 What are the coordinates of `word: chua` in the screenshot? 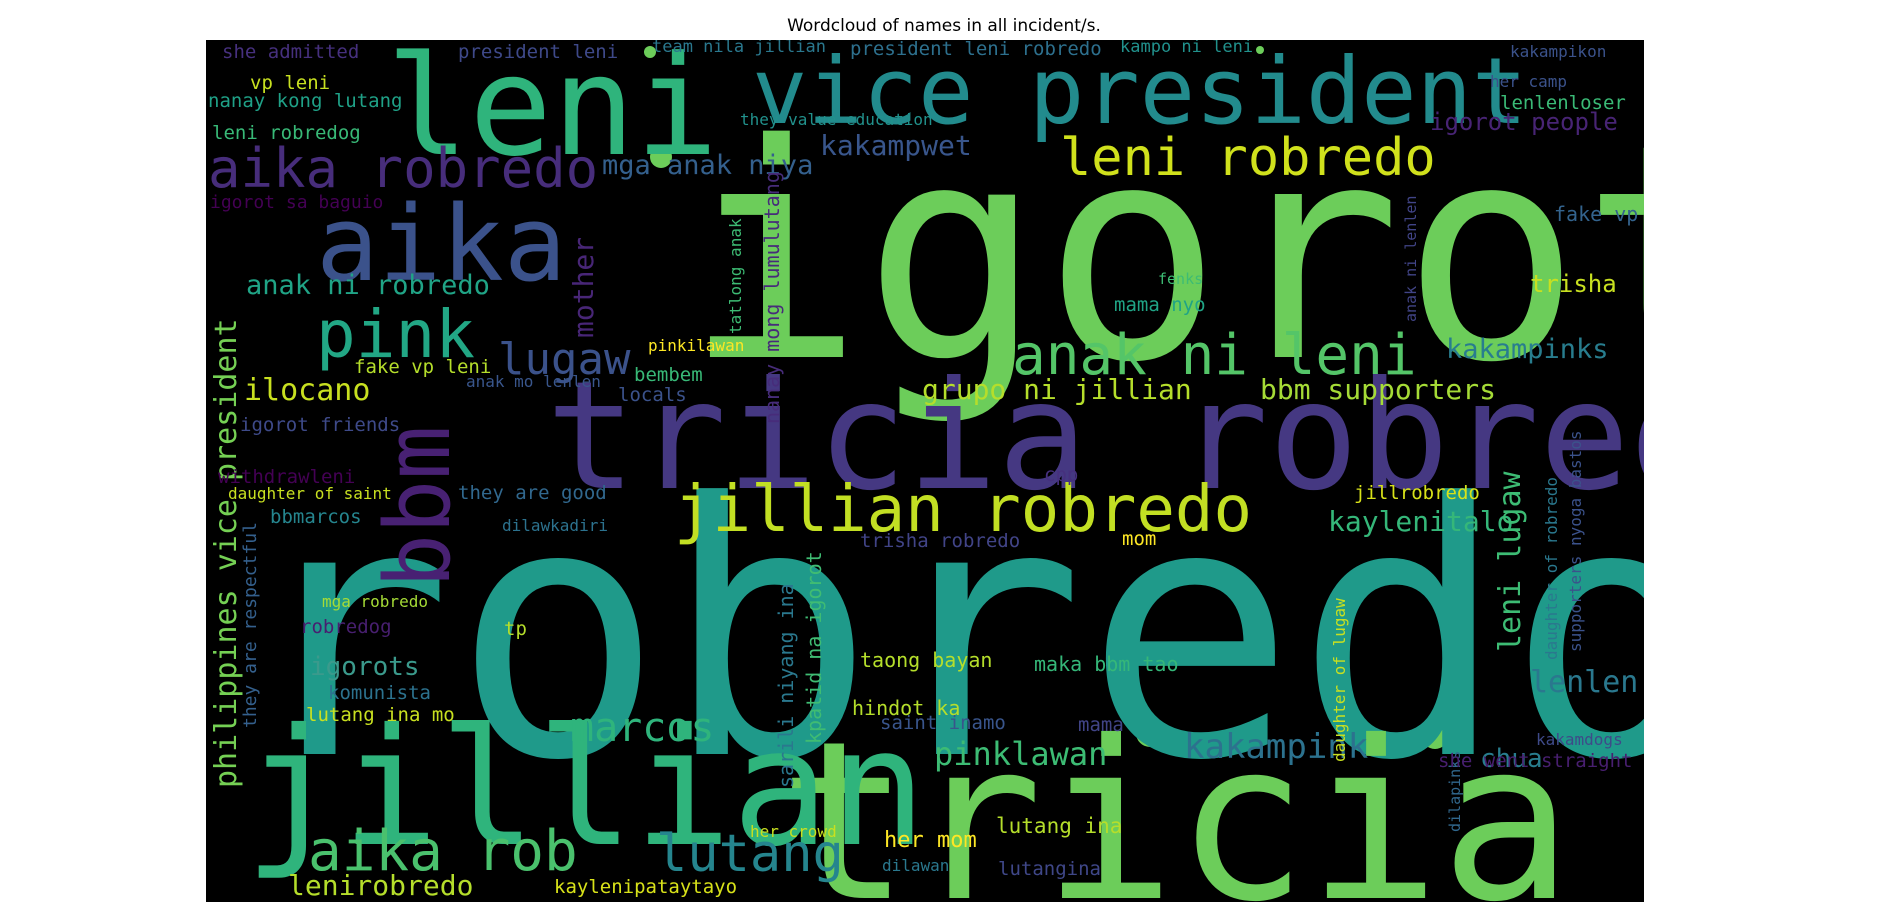 It's located at (1511, 759).